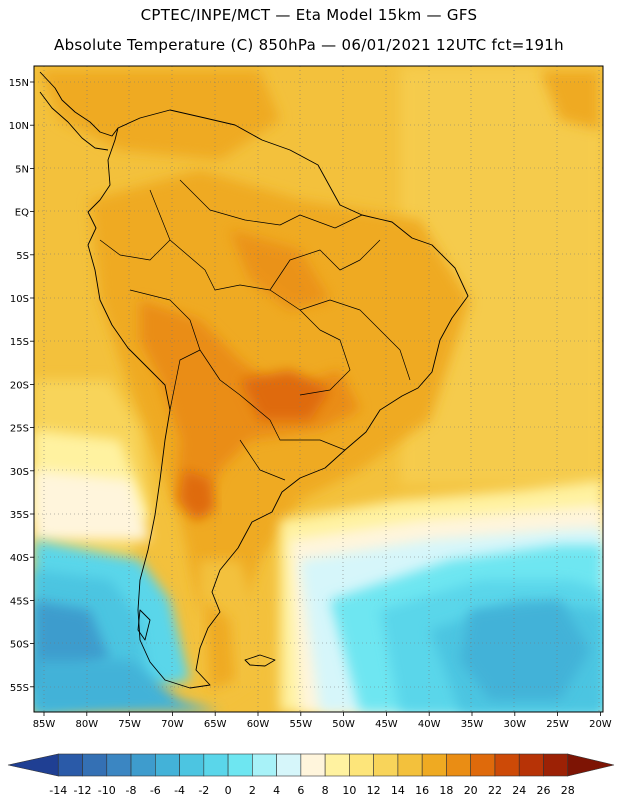 The height and width of the screenshot is (800, 618). I want to click on lat-label: 40S, so click(19, 558).